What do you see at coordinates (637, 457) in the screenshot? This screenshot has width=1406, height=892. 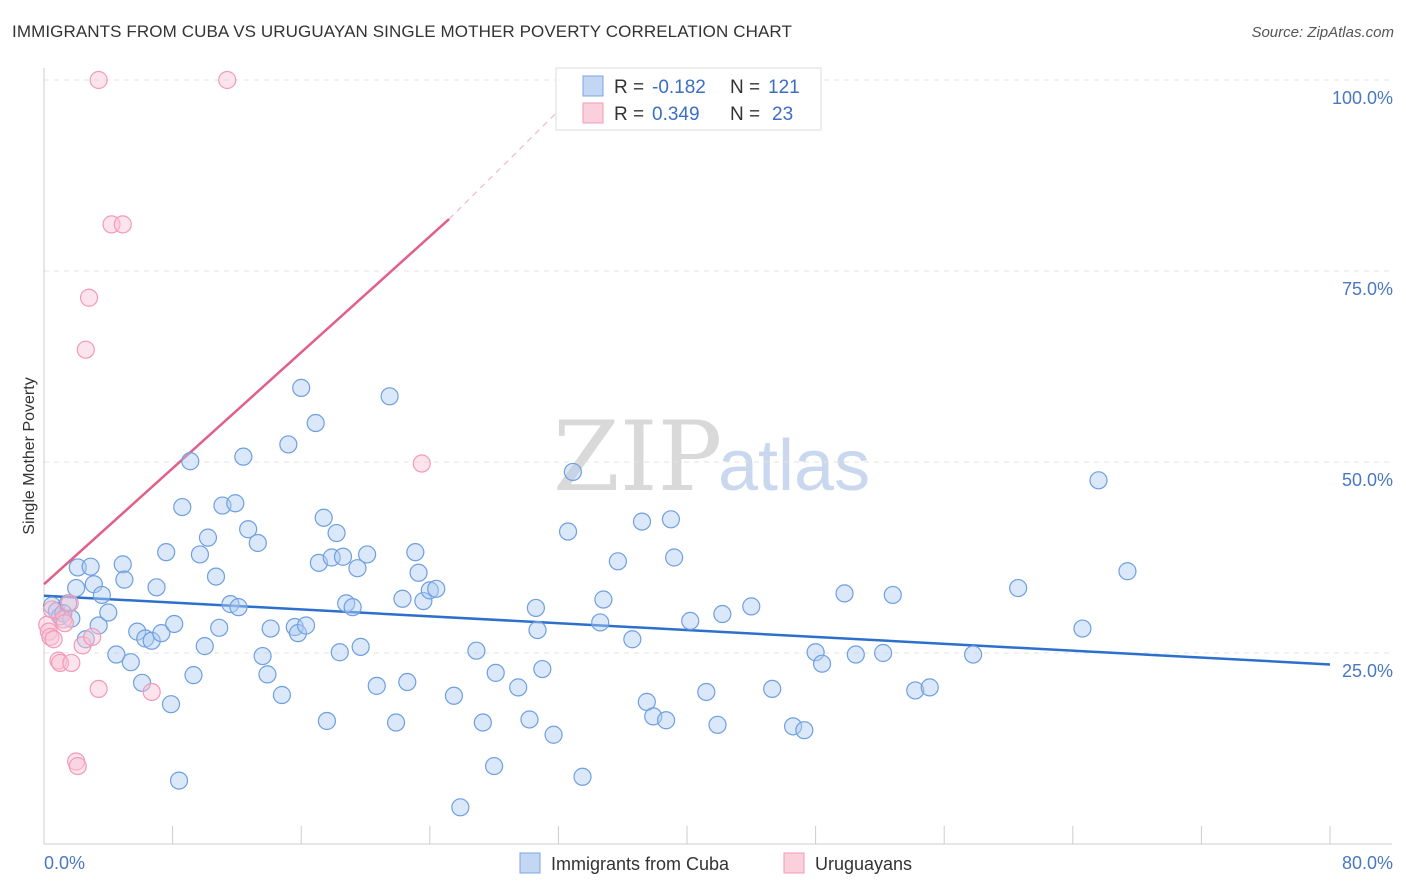 I see `watermark-zip: ZIP` at bounding box center [637, 457].